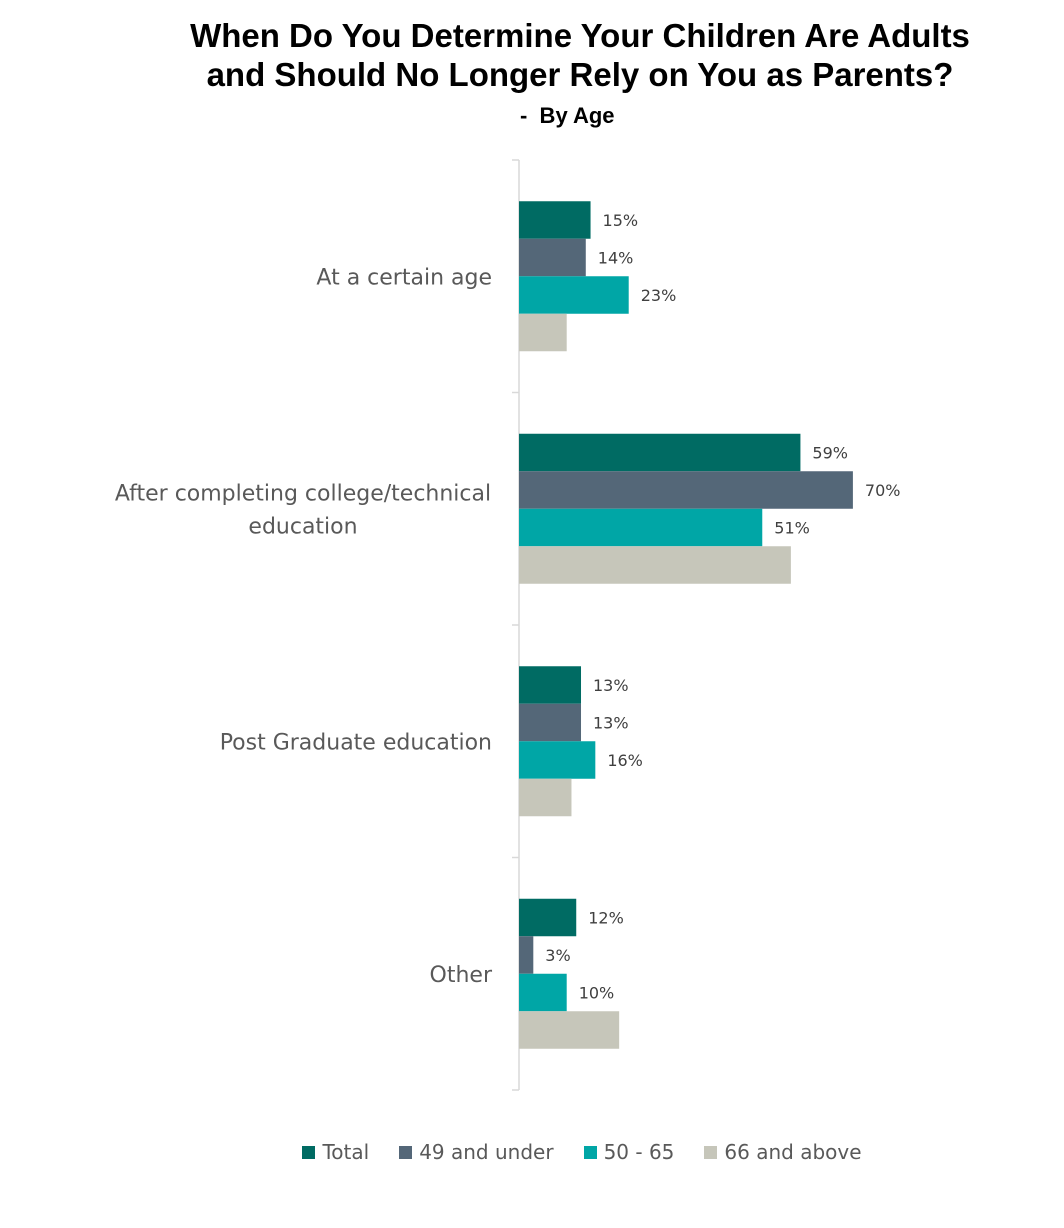 Image resolution: width=1064 pixels, height=1228 pixels. I want to click on legend-item: 49 and under, so click(476, 1152).